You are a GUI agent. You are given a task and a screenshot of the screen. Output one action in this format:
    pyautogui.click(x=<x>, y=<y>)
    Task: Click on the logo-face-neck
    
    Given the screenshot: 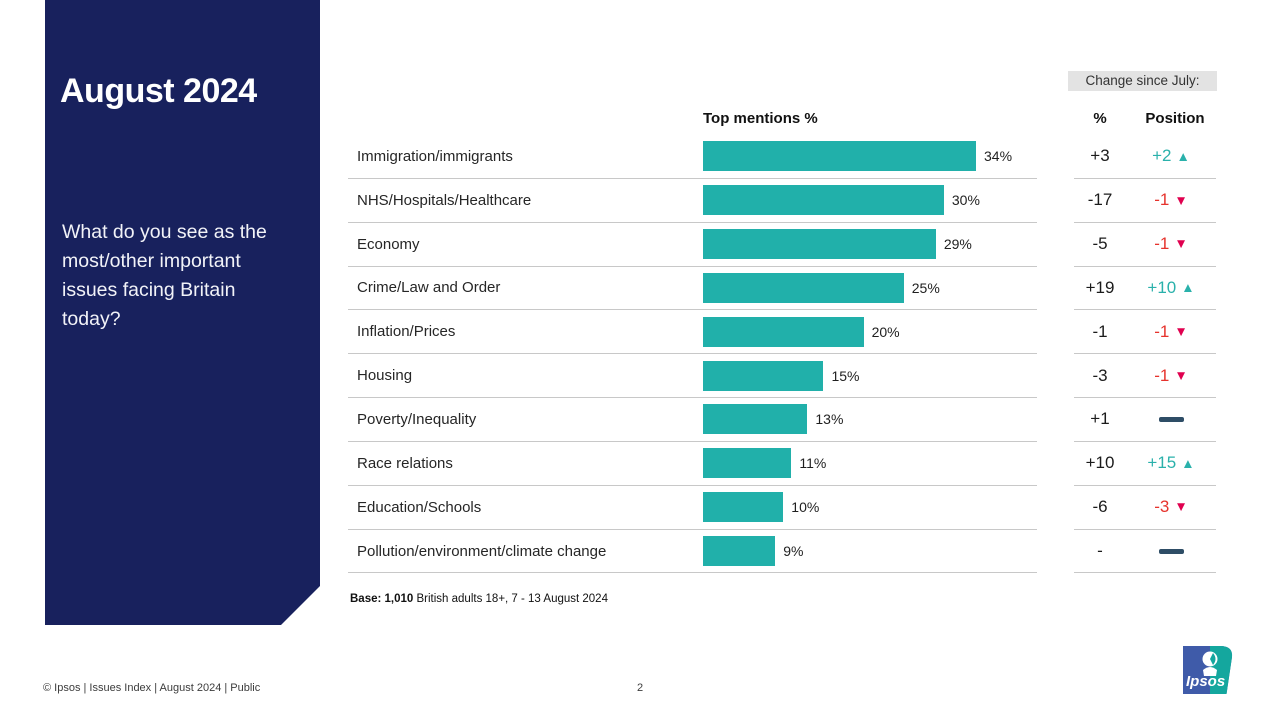 What is the action you would take?
    pyautogui.click(x=1210, y=671)
    